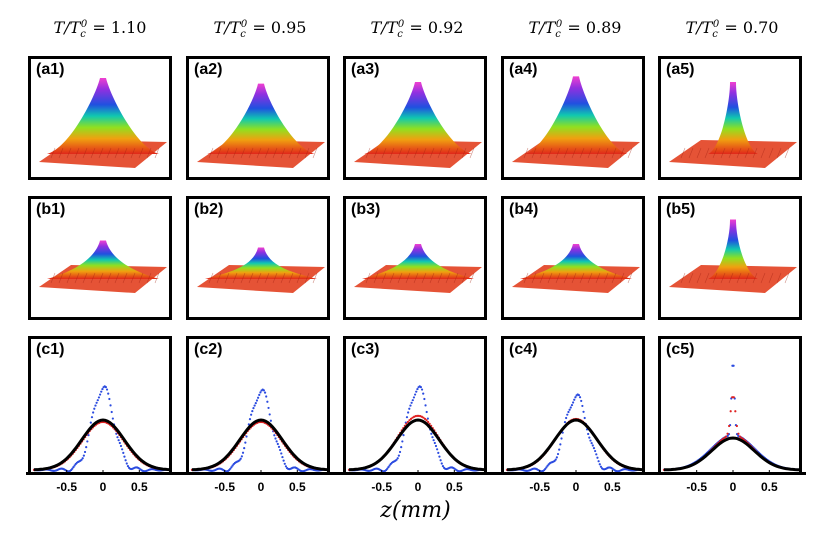 This screenshot has height=533, width=831. Describe the element at coordinates (139, 487) in the screenshot. I see `x-tick-label: 0.5` at that location.